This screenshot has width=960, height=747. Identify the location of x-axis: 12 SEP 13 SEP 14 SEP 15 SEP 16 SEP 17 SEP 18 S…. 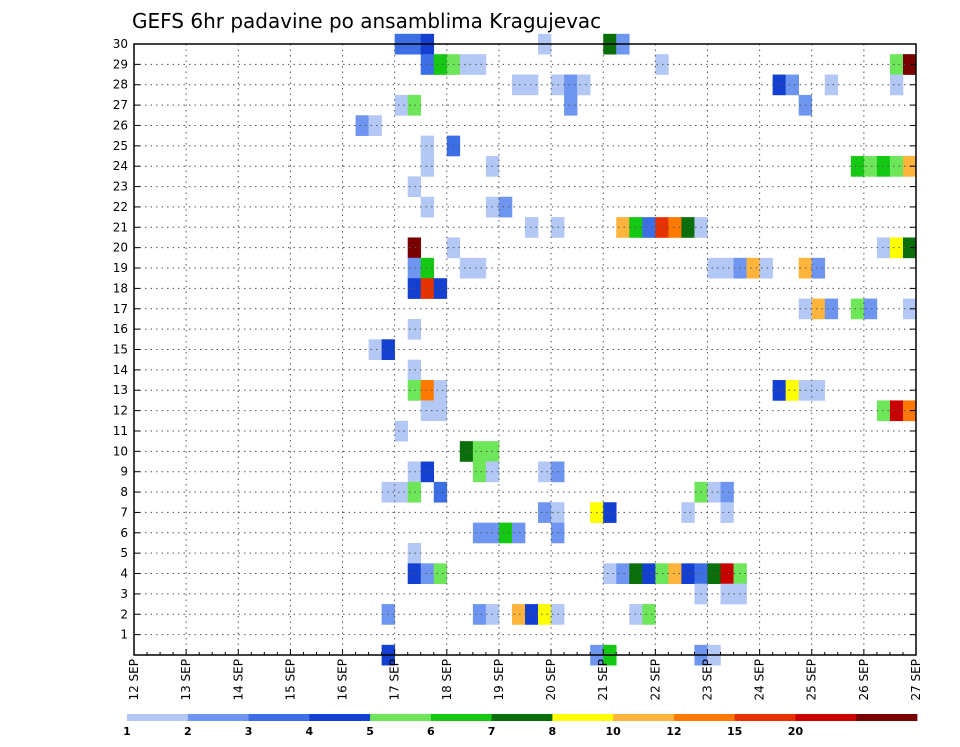
(525, 675).